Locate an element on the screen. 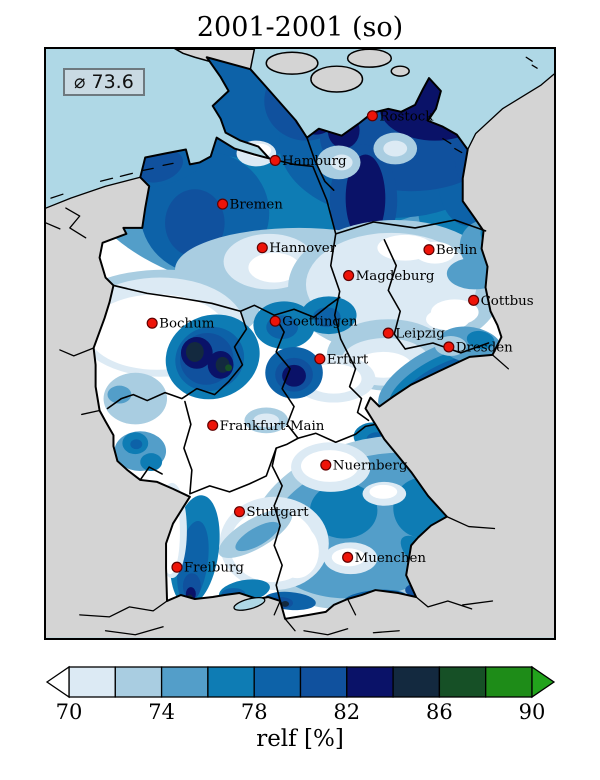  colorbar-tick-labels: 70 74 78 82 86 90 is located at coordinates (301, 712).